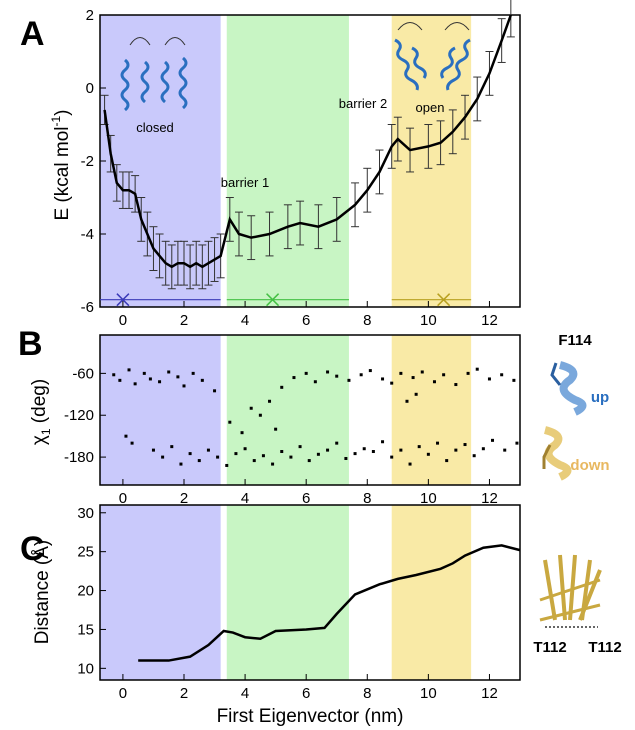 This screenshot has width=635, height=730. I want to click on residue-up, so click(568, 388).